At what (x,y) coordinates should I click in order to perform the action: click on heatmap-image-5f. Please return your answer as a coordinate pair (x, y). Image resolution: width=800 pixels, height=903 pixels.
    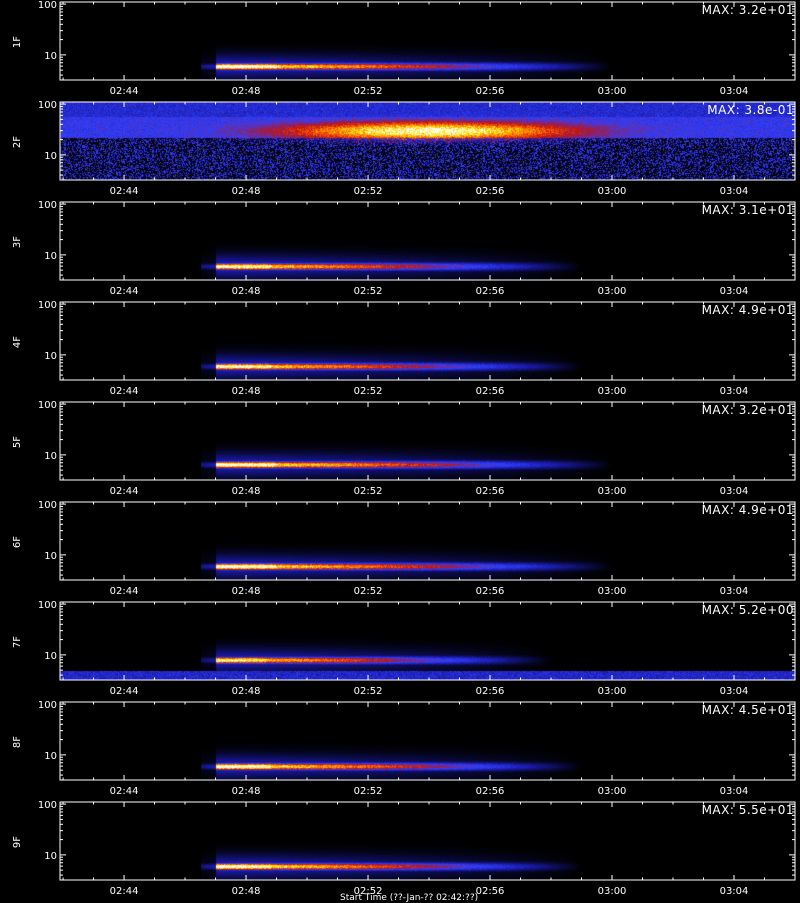
    Looking at the image, I should click on (427, 441).